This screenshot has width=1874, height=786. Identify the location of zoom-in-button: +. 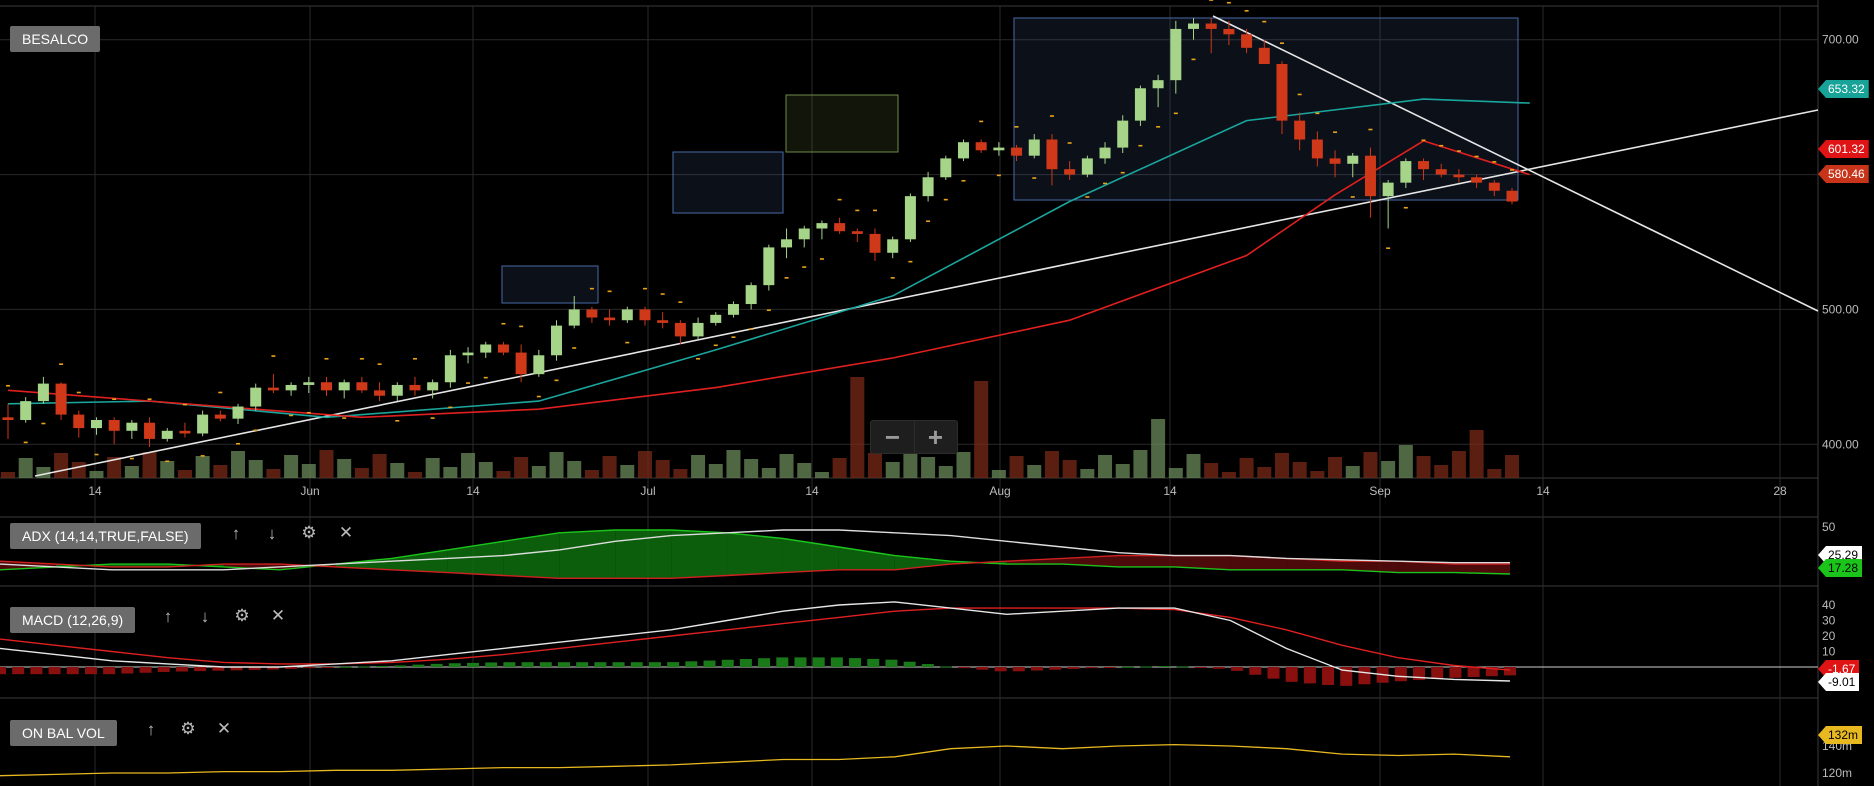
(935, 437).